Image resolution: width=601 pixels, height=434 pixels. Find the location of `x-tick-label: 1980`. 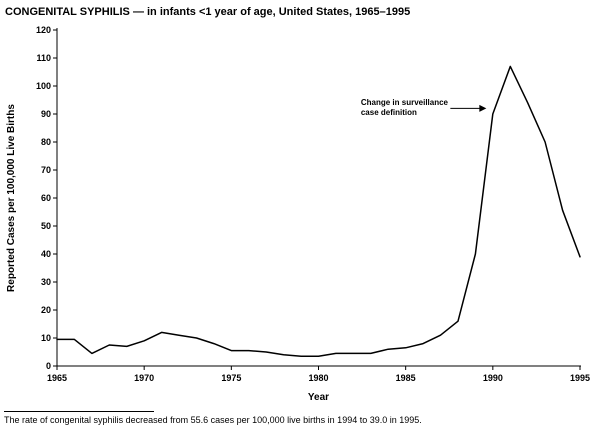

x-tick-label: 1980 is located at coordinates (318, 378).